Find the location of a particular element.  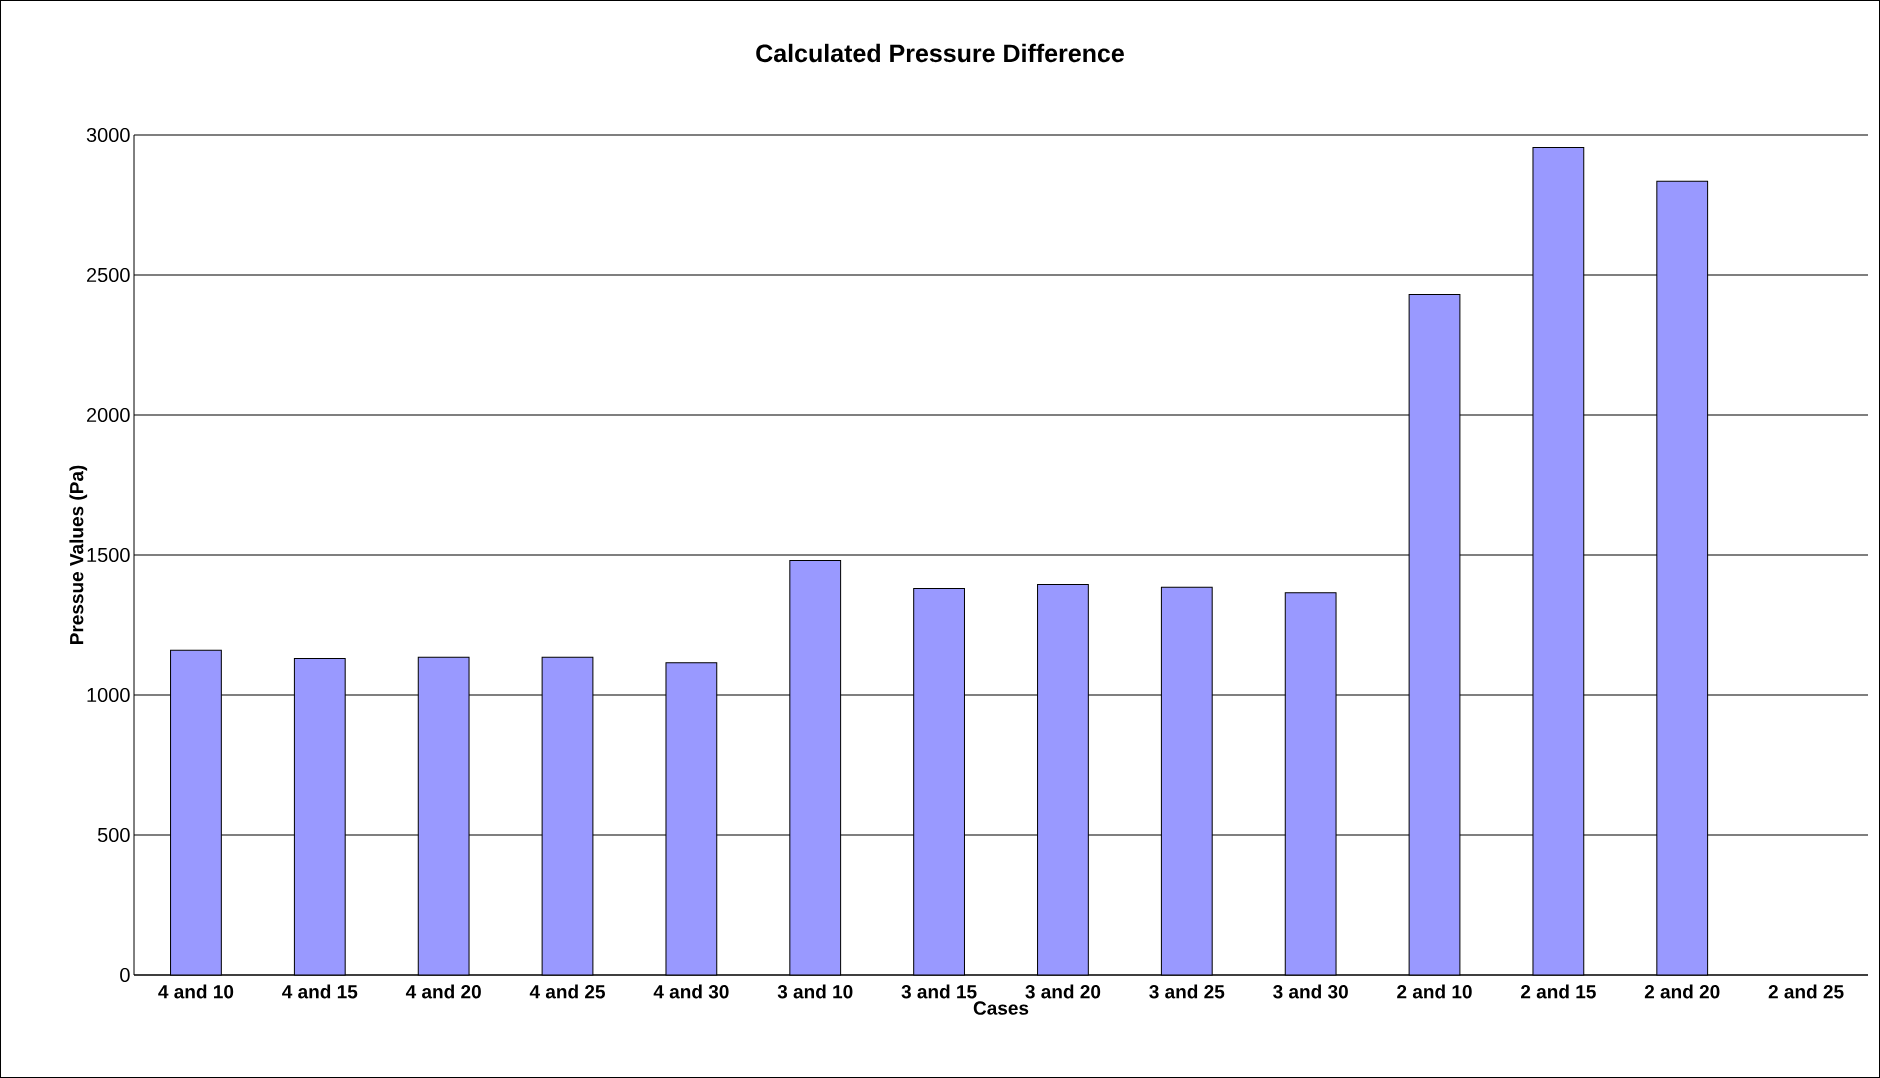

y-tick-label: 500 is located at coordinates (113, 835).